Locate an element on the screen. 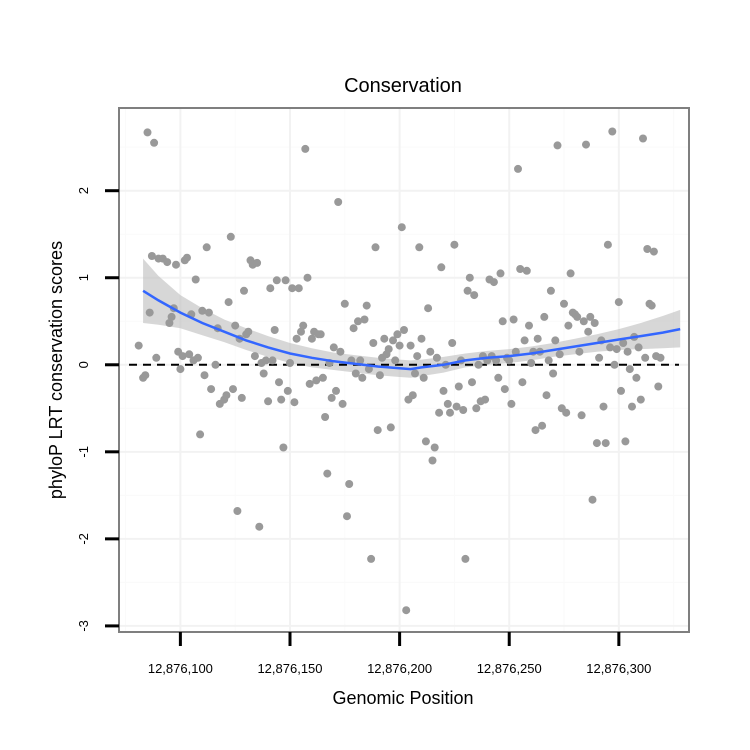 The height and width of the screenshot is (750, 750). x-tick-label: 12,876,150 is located at coordinates (289, 668).